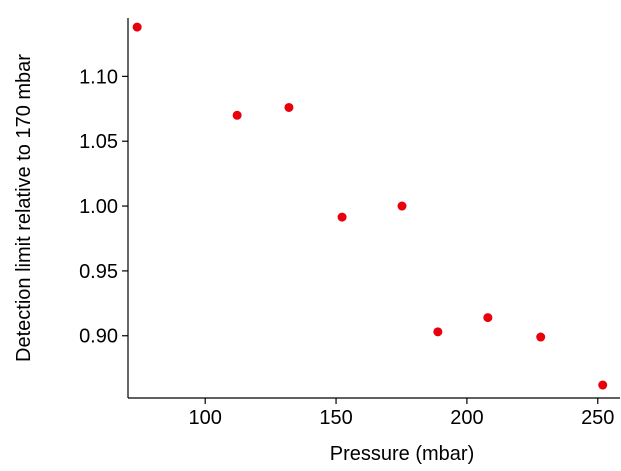 The height and width of the screenshot is (471, 621). What do you see at coordinates (98, 142) in the screenshot?
I see `y-tick-label: 1.05` at bounding box center [98, 142].